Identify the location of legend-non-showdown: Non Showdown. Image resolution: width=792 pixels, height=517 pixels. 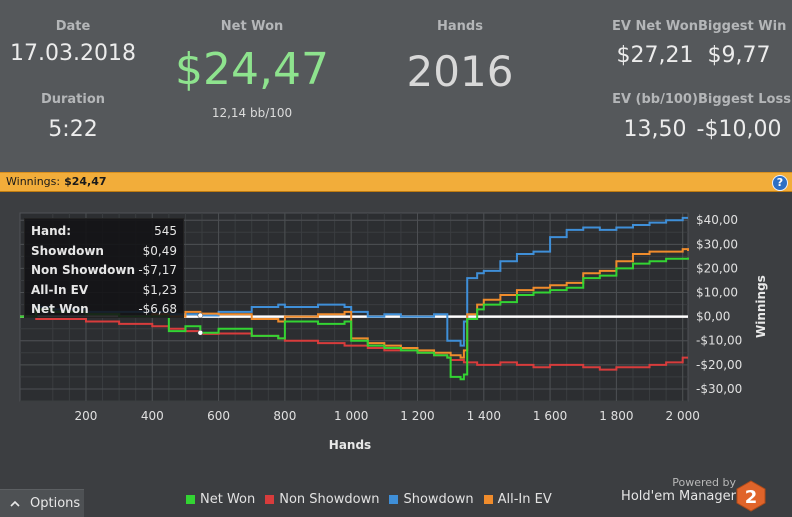
(322, 499).